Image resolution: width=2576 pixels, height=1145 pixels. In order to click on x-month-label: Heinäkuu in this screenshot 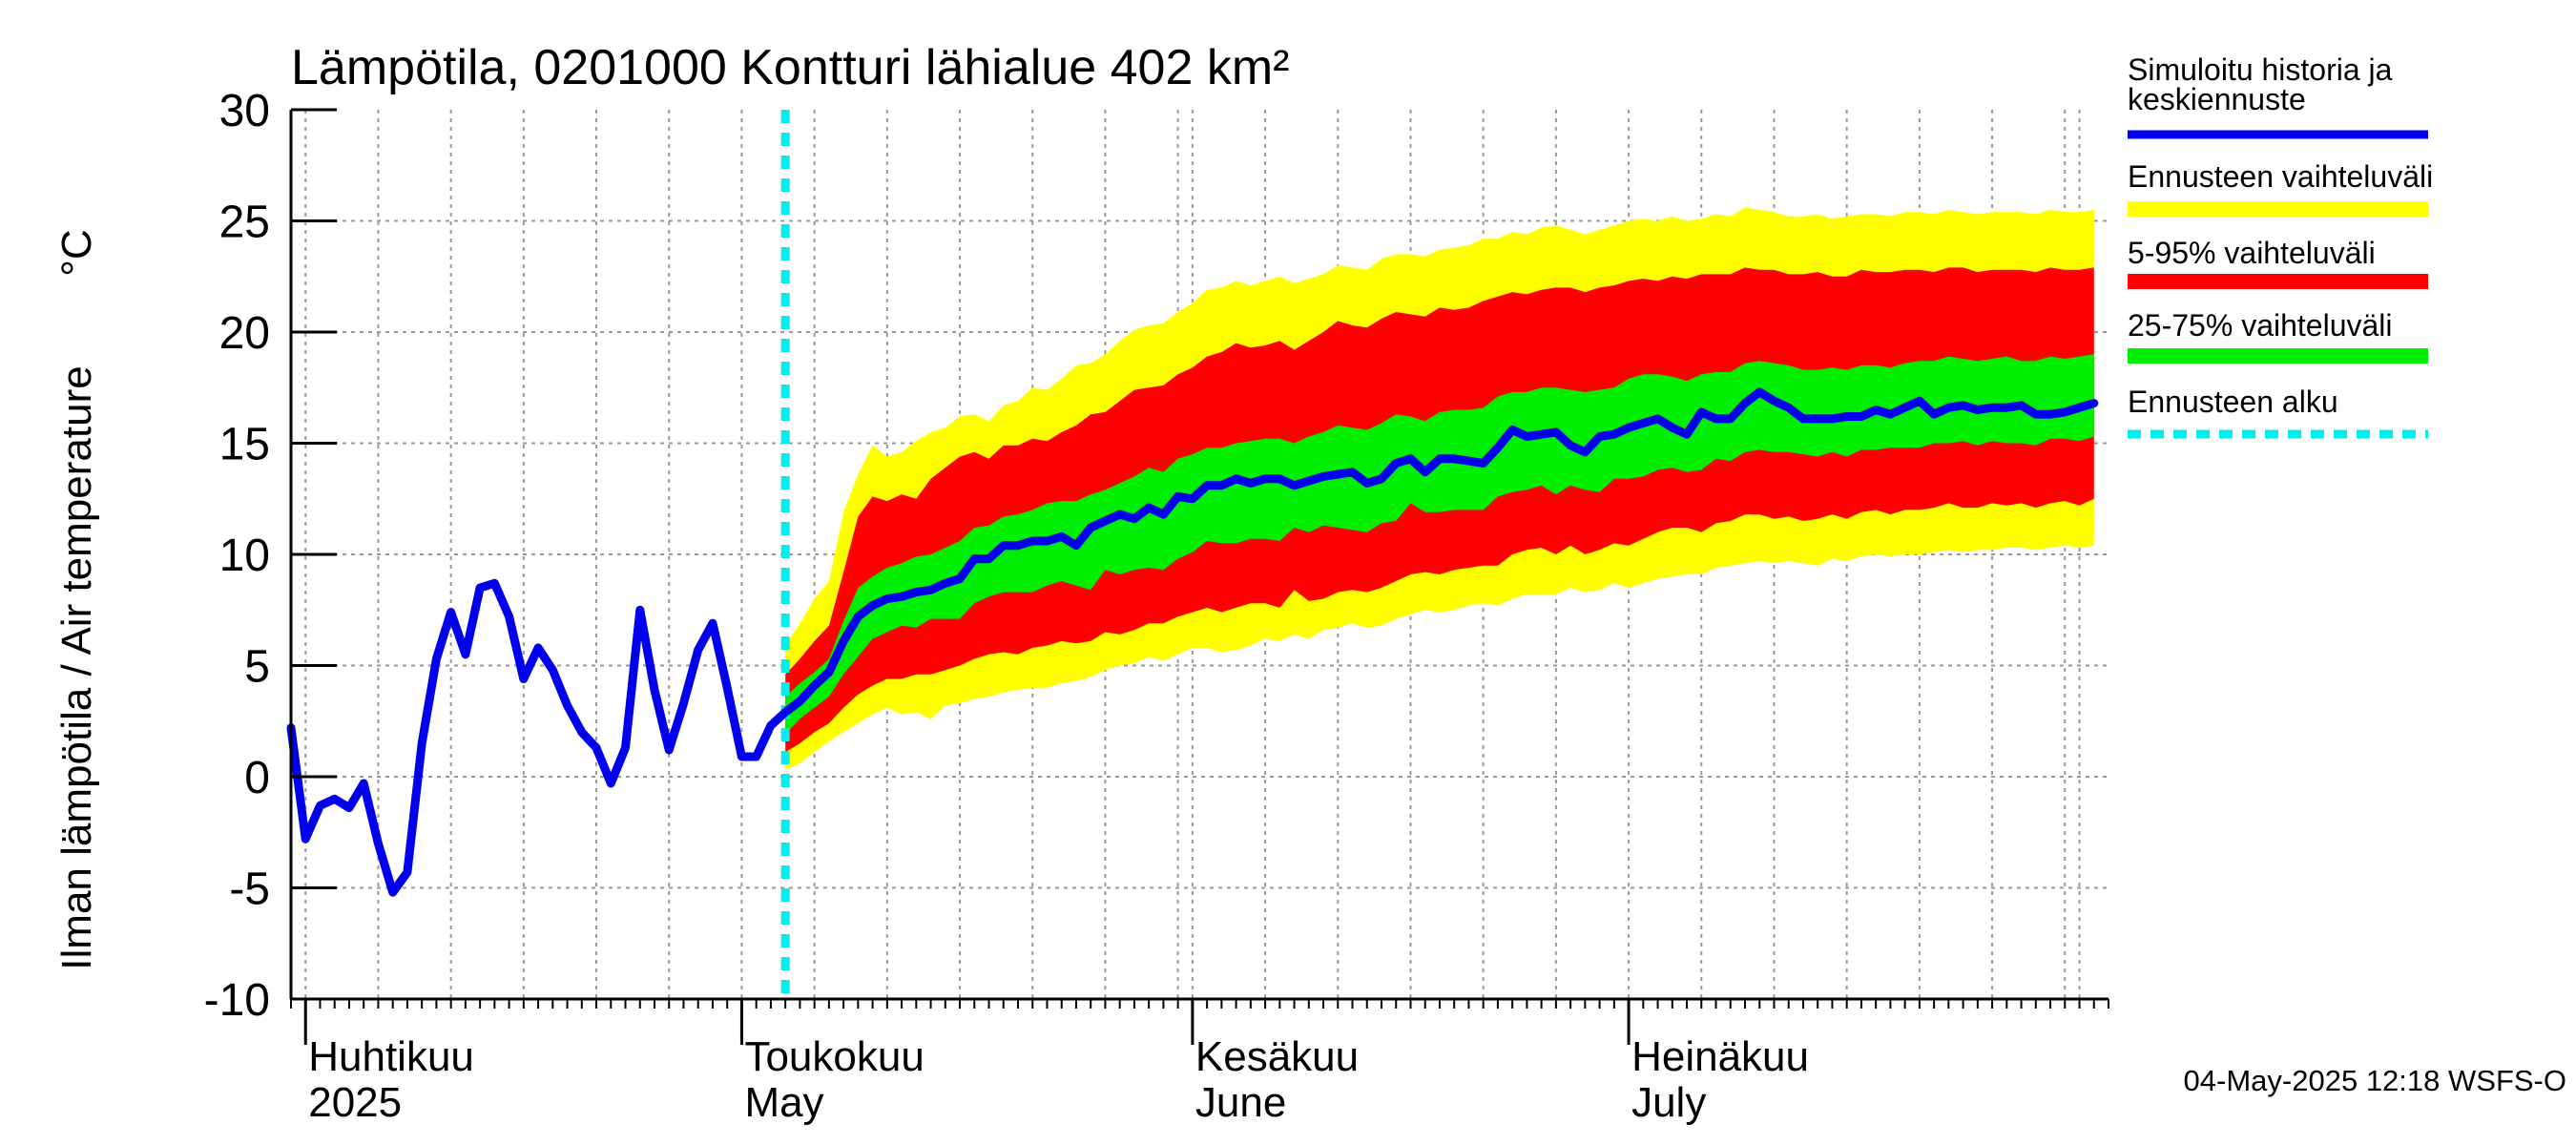, I will do `click(1720, 1056)`.